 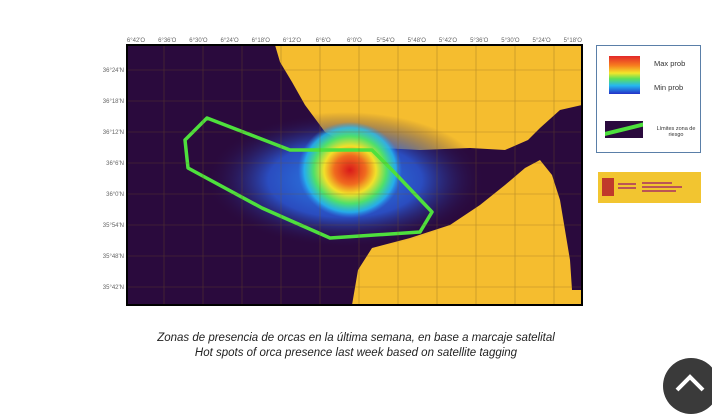 What do you see at coordinates (624, 129) in the screenshot?
I see `risk-zone-swatch` at bounding box center [624, 129].